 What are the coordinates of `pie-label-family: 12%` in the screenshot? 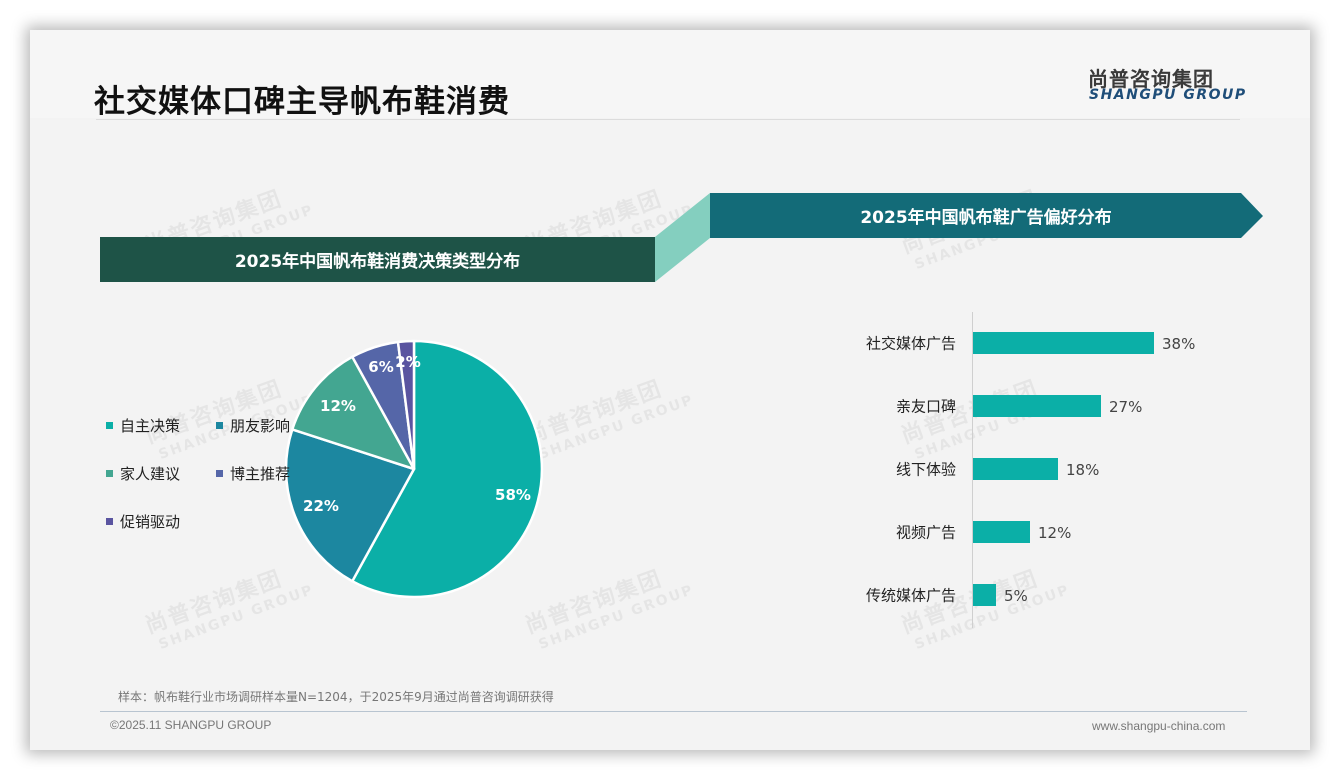 It's located at (338, 406).